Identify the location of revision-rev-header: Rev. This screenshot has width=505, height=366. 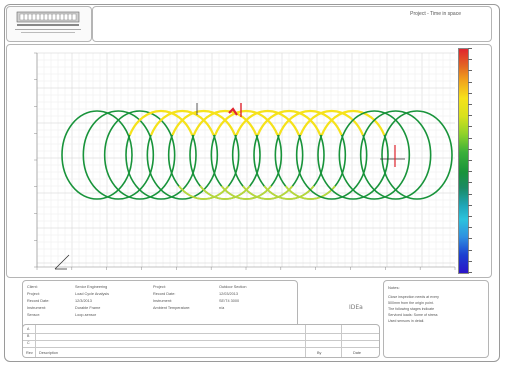
(29, 353).